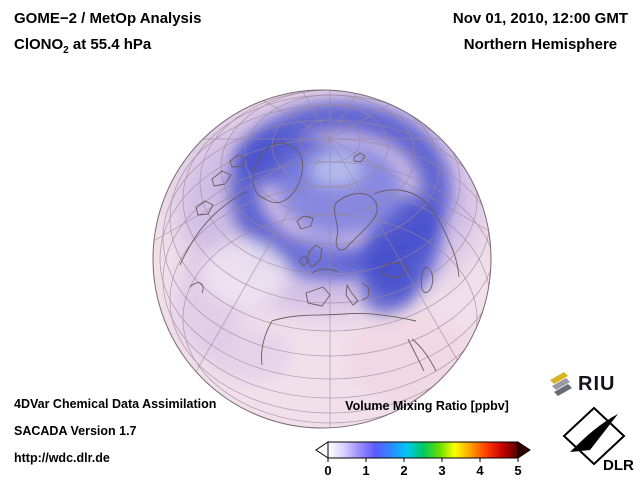 This screenshot has height=480, width=640. Describe the element at coordinates (441, 470) in the screenshot. I see `tick-label-3: 3` at that location.